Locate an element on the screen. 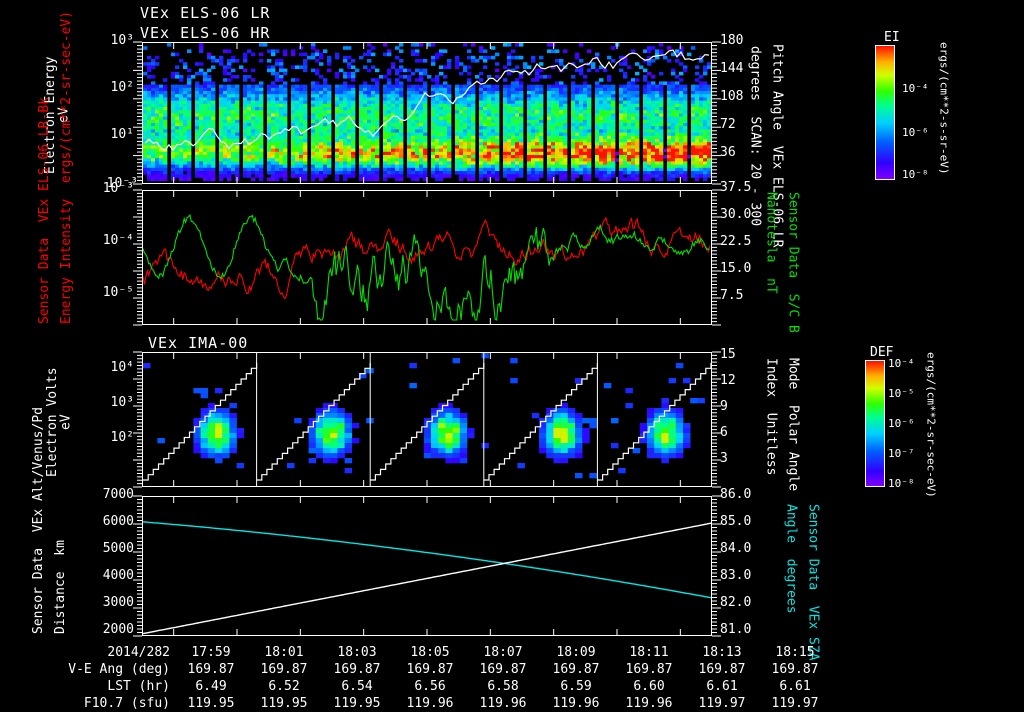 The width and height of the screenshot is (1024, 712). panel3-right-axis-label-a: Mode Polar Angle is located at coordinates (793, 424).